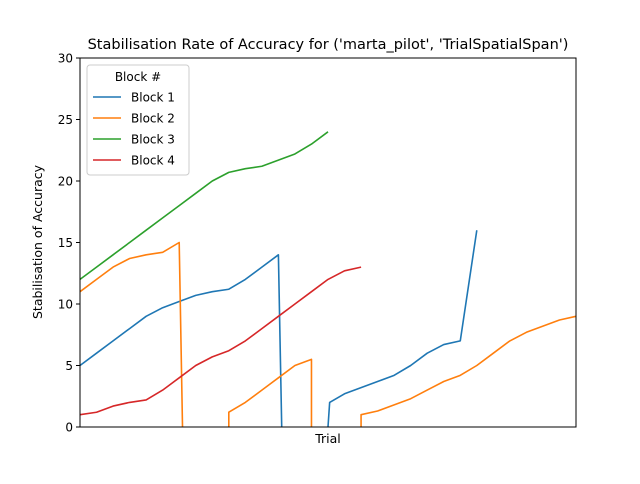 This screenshot has width=640, height=484. Describe the element at coordinates (153, 140) in the screenshot. I see `legend-label: Block 3` at that location.